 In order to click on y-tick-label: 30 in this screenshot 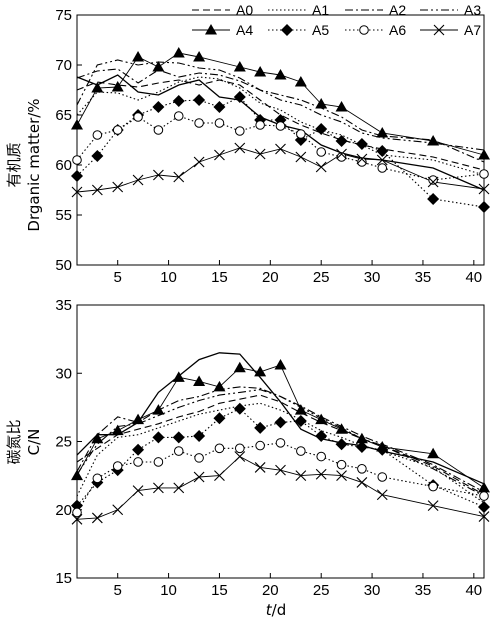, I will do `click(63, 373)`.